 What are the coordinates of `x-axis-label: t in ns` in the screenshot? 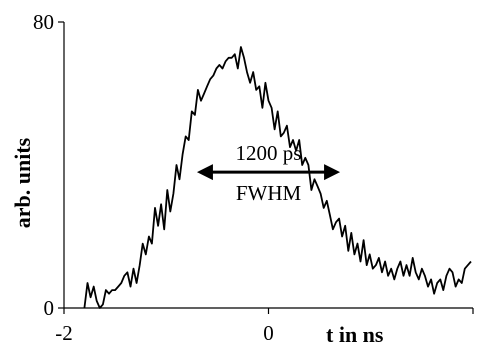 It's located at (355, 334).